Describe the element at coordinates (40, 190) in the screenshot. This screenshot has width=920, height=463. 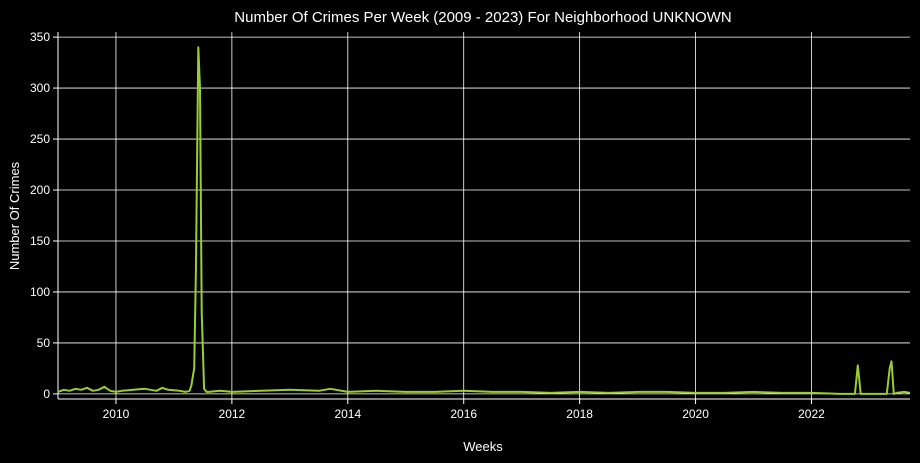
I see `y-tick-label: 200` at that location.